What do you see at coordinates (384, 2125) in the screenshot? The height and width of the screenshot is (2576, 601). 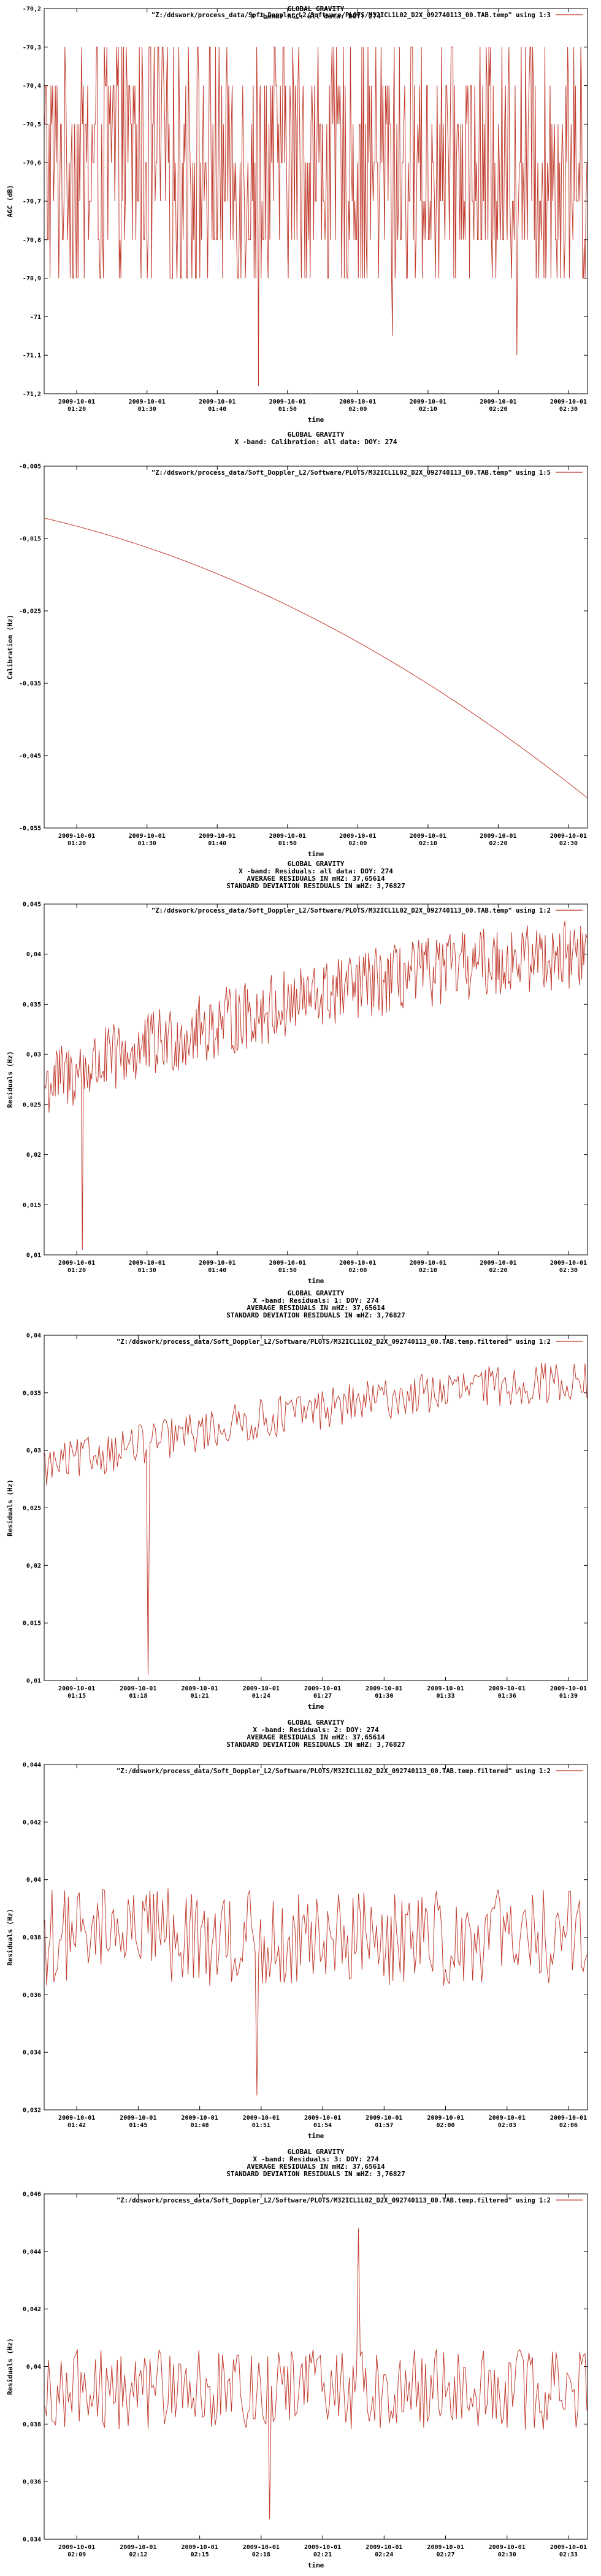 I see `x-tick-label-time: 01:57` at bounding box center [384, 2125].